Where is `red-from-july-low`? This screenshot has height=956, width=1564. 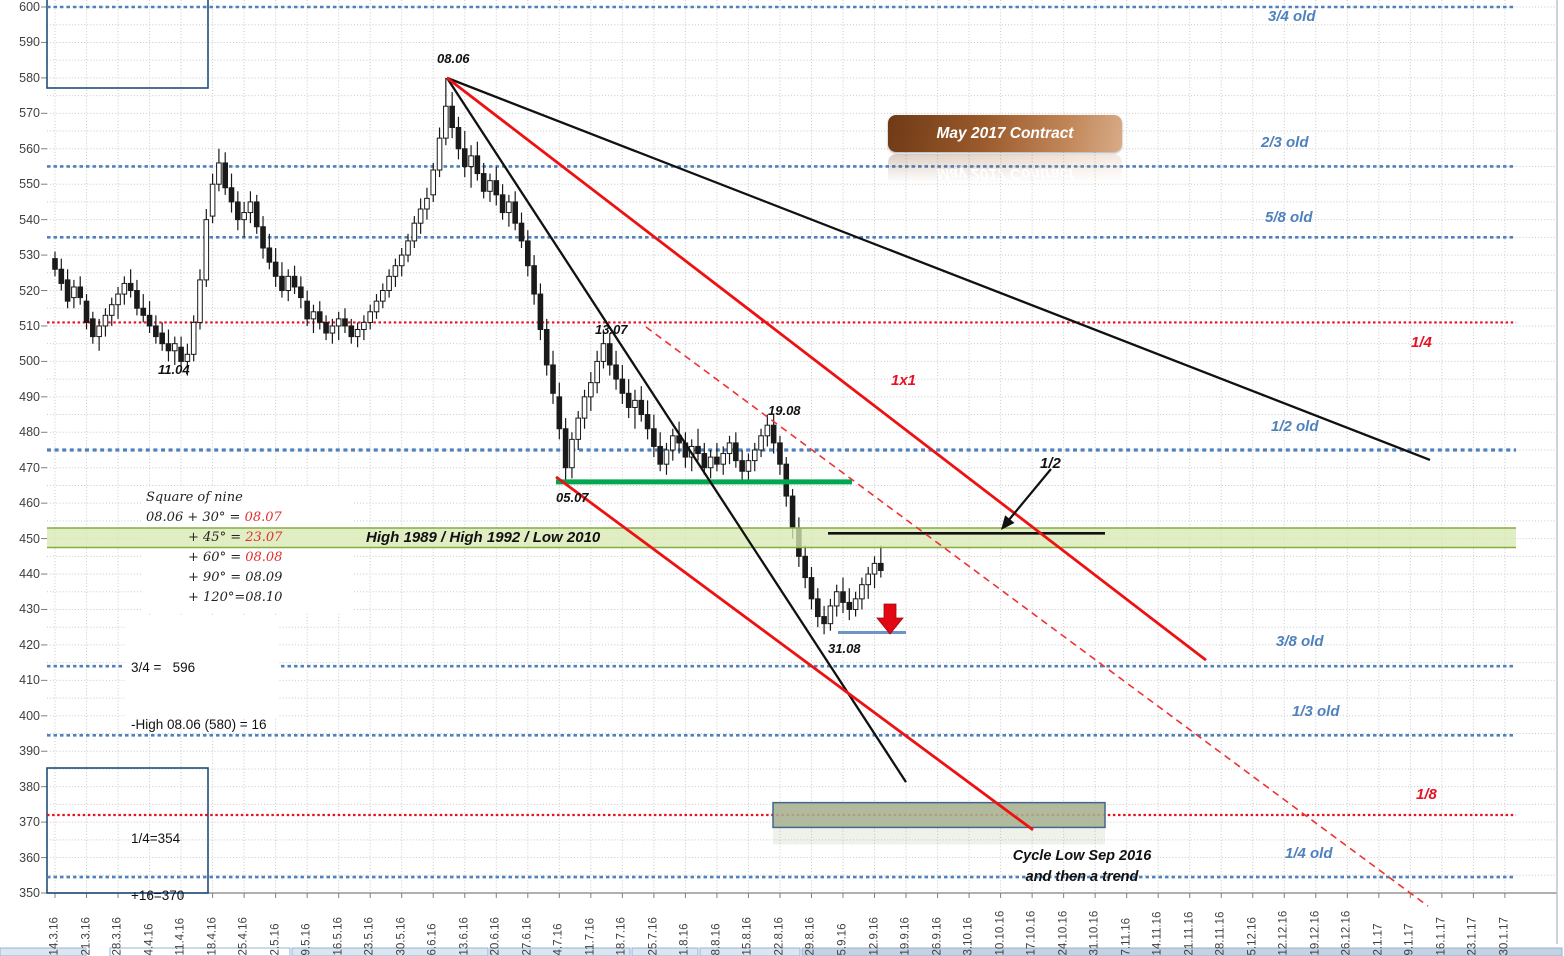
red-from-july-low is located at coordinates (794, 653).